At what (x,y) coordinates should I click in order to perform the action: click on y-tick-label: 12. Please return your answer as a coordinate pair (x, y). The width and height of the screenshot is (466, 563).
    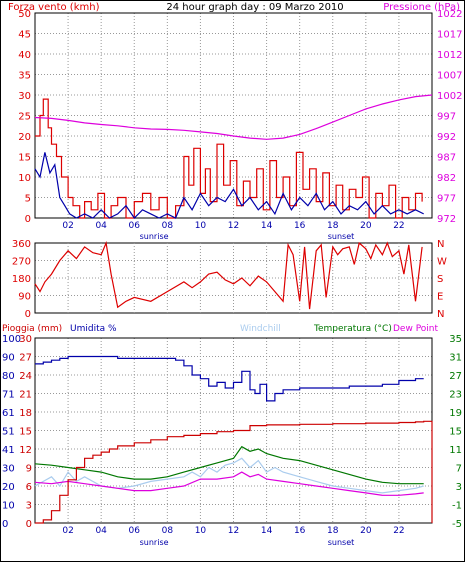
    Looking at the image, I should click on (25, 450).